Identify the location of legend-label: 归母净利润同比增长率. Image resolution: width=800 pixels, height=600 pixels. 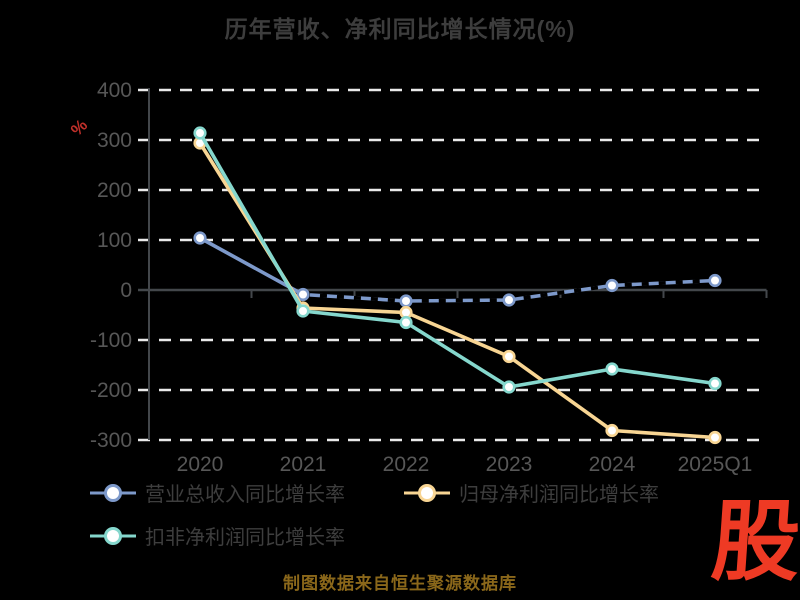
(559, 495).